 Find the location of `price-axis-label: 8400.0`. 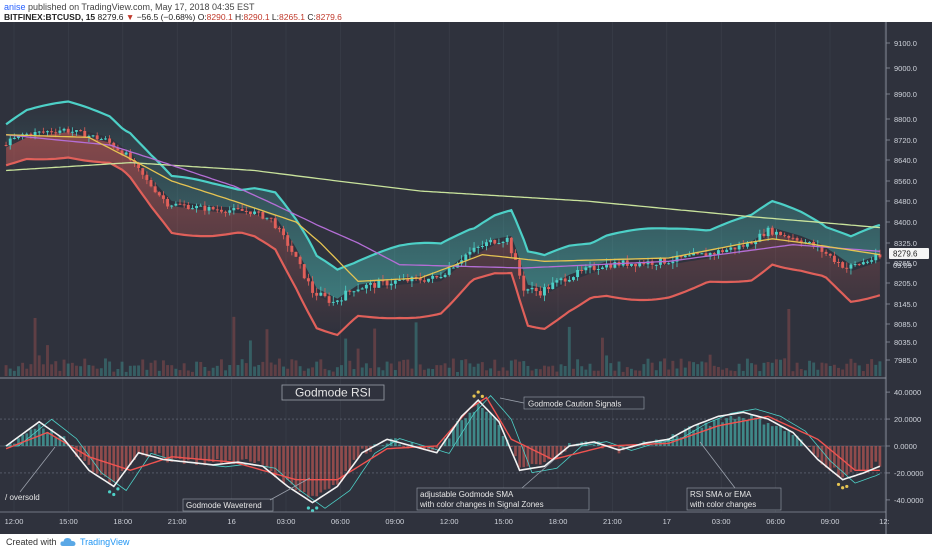

price-axis-label: 8400.0 is located at coordinates (905, 222).